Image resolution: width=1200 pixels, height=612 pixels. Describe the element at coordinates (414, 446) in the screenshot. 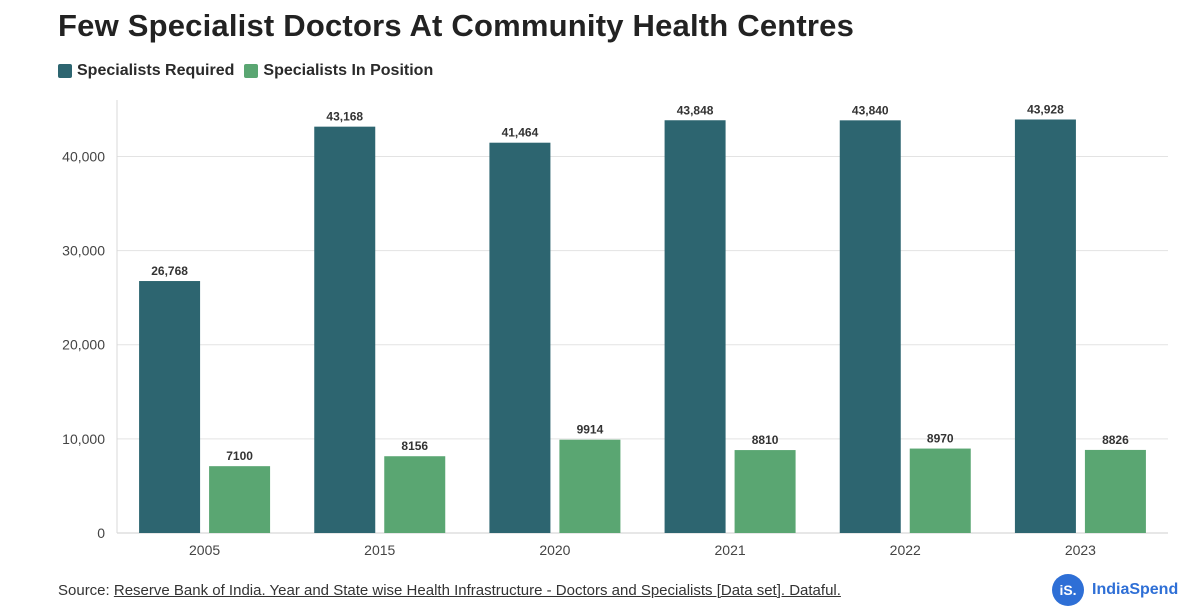

I see `data-label-in-position: 8156` at that location.